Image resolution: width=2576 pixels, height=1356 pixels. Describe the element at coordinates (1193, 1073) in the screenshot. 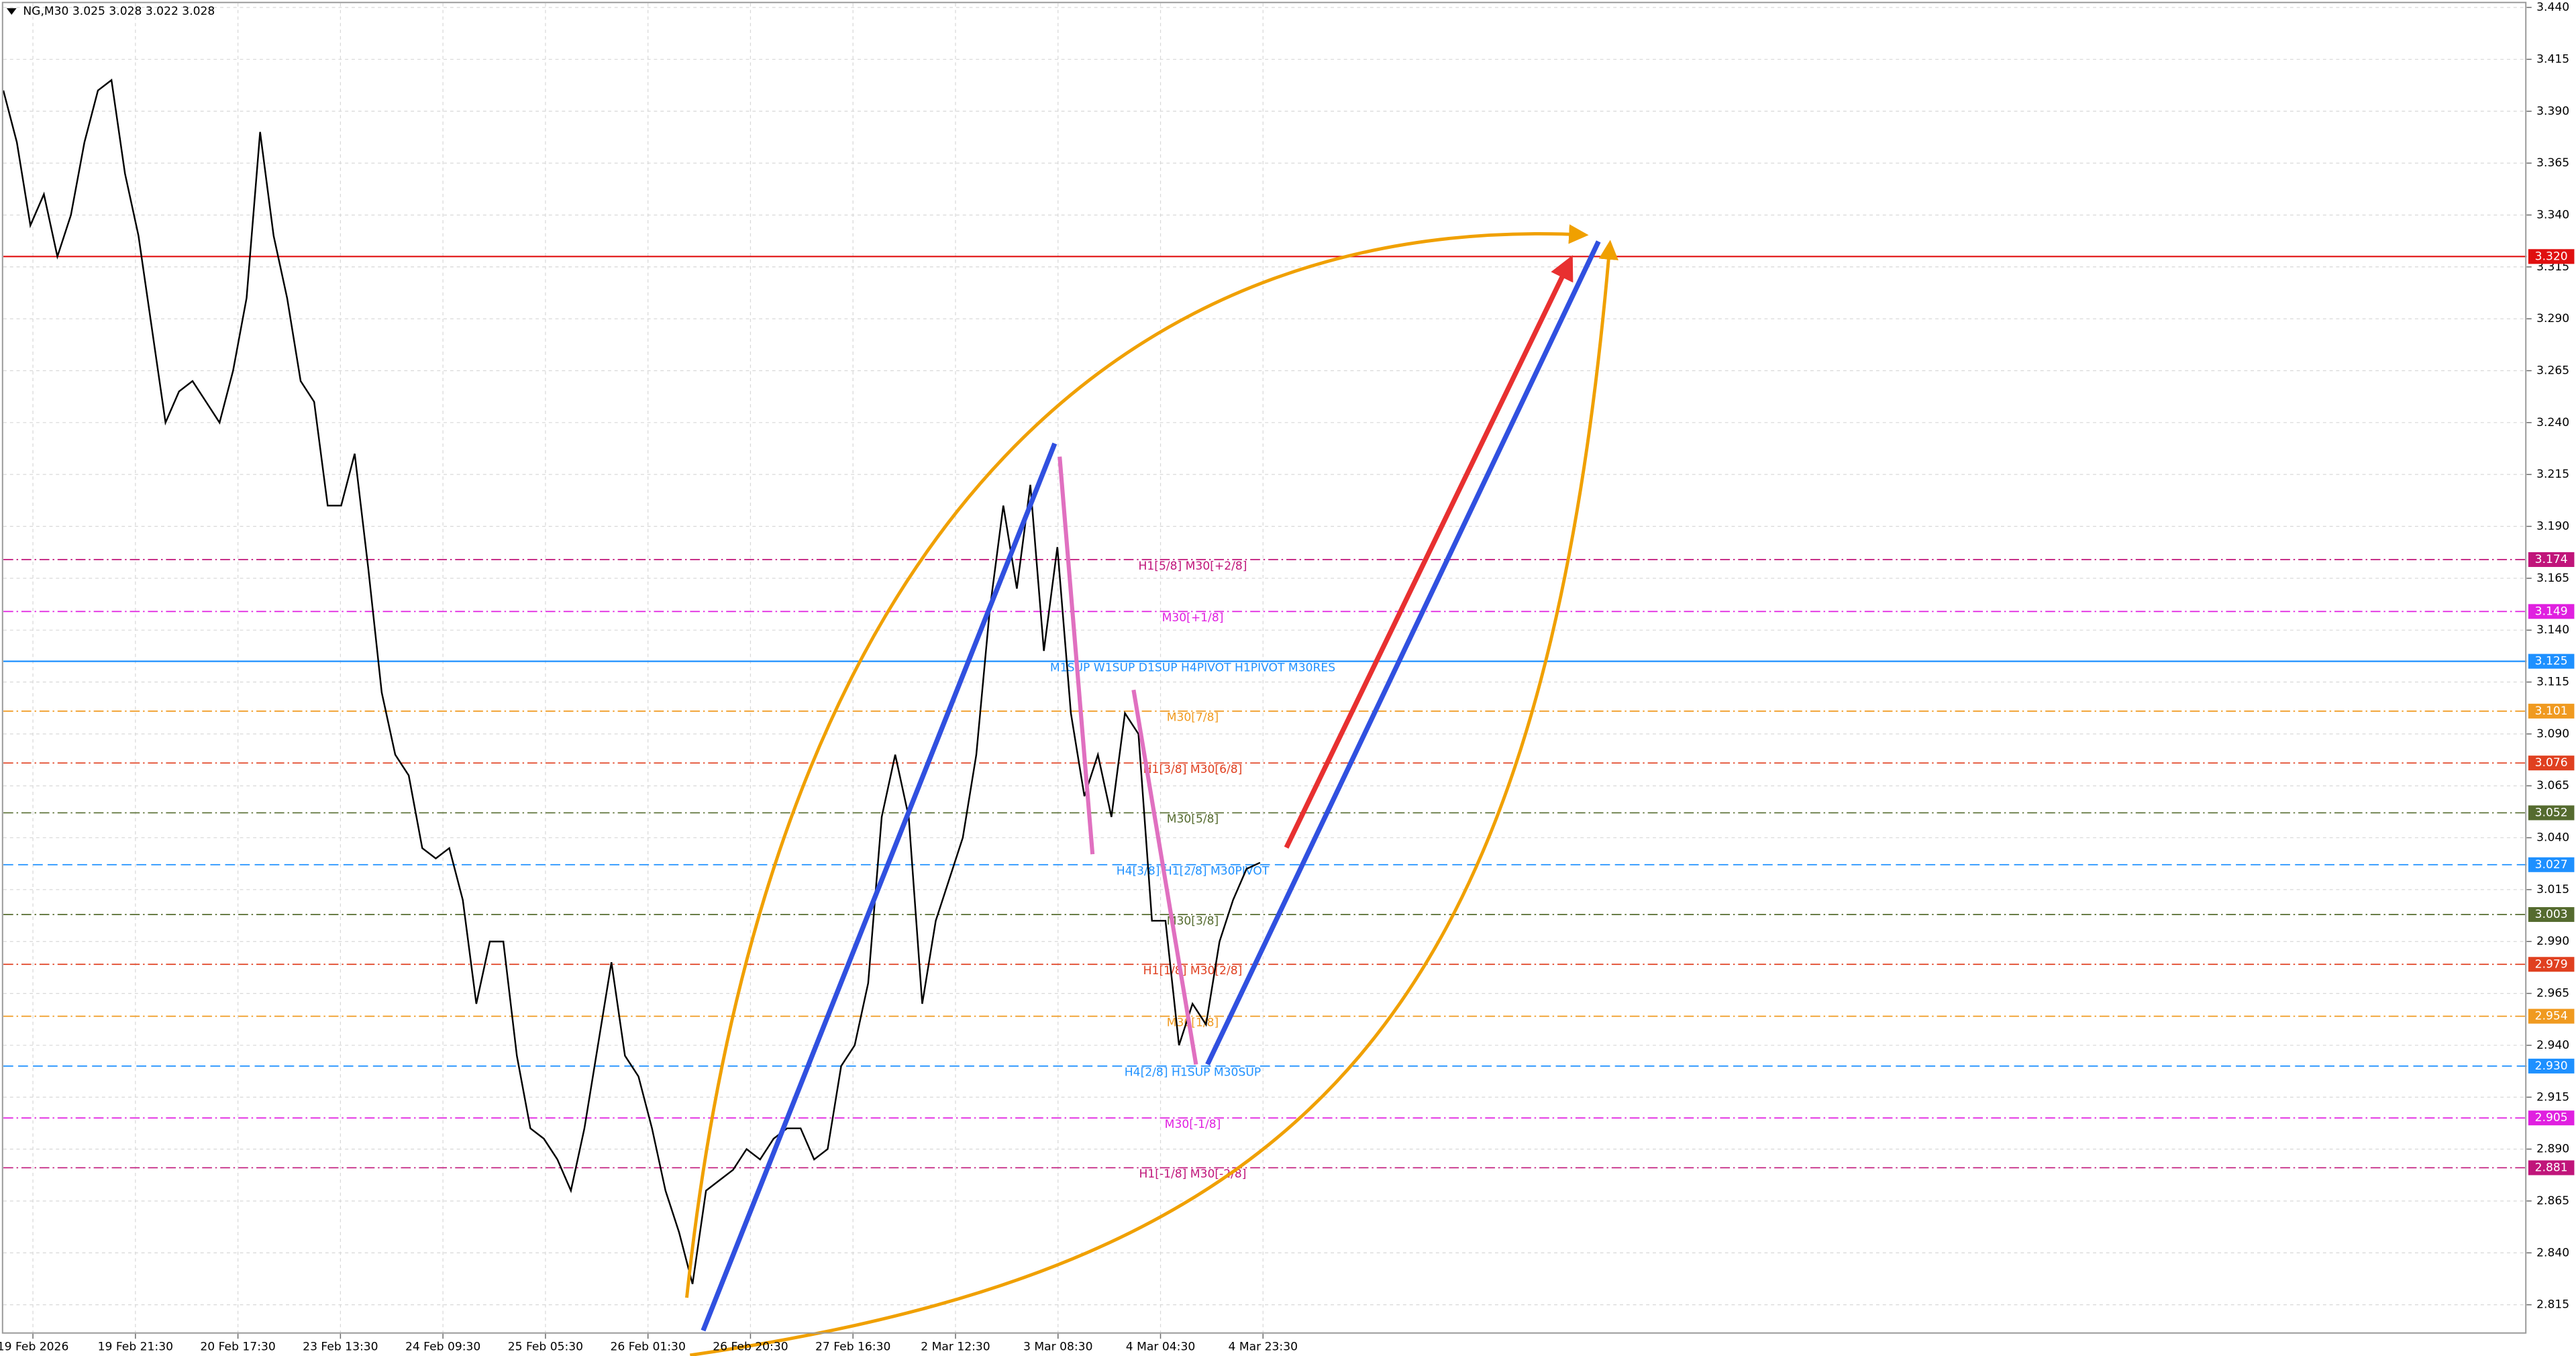

I see `level-label: H4[2/8] H1SUP M30SUP` at that location.